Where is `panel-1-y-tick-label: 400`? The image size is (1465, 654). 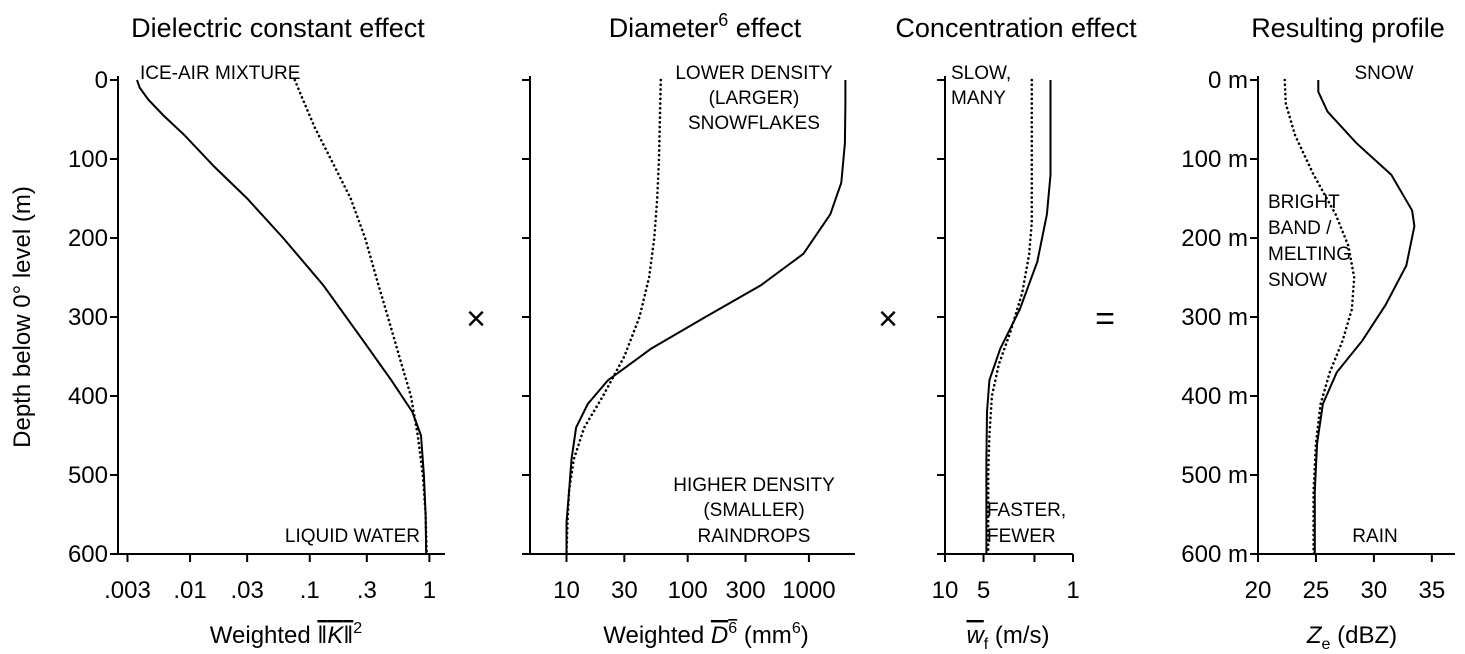
panel-1-y-tick-label: 400 is located at coordinates (88, 396).